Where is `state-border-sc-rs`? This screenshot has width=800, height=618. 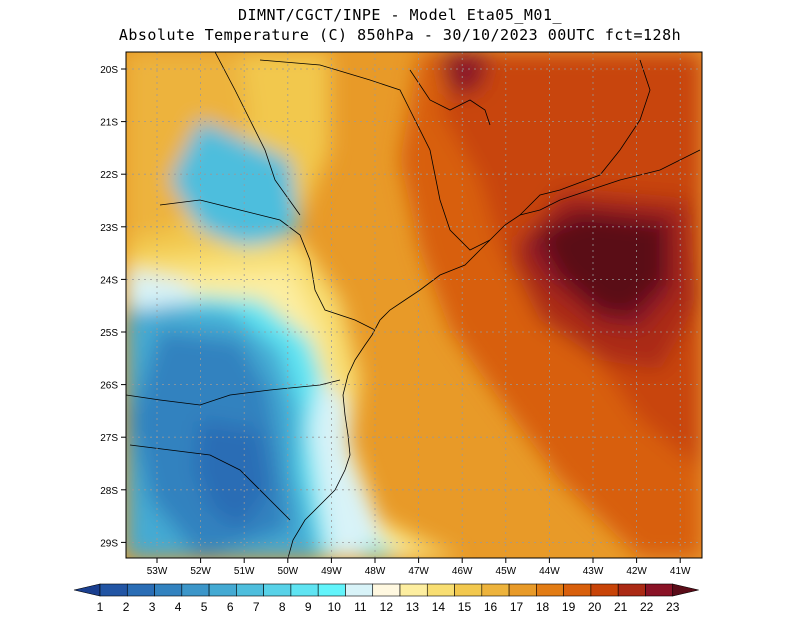 state-border-sc-rs is located at coordinates (210, 482).